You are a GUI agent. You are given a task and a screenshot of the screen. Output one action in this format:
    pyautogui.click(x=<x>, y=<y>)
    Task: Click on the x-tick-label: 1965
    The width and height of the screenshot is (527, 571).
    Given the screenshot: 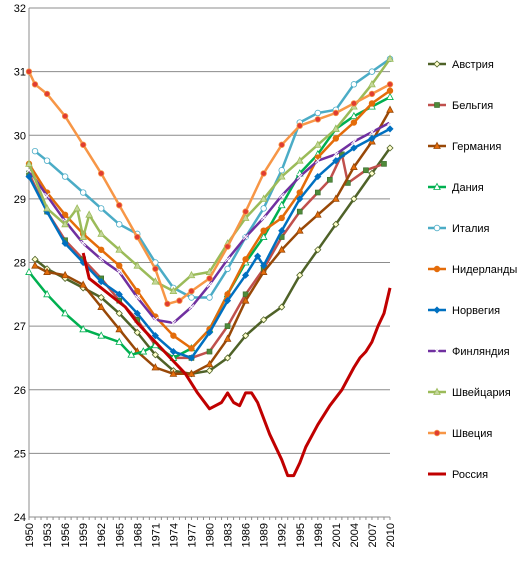 What is the action you would take?
    pyautogui.click(x=120, y=535)
    